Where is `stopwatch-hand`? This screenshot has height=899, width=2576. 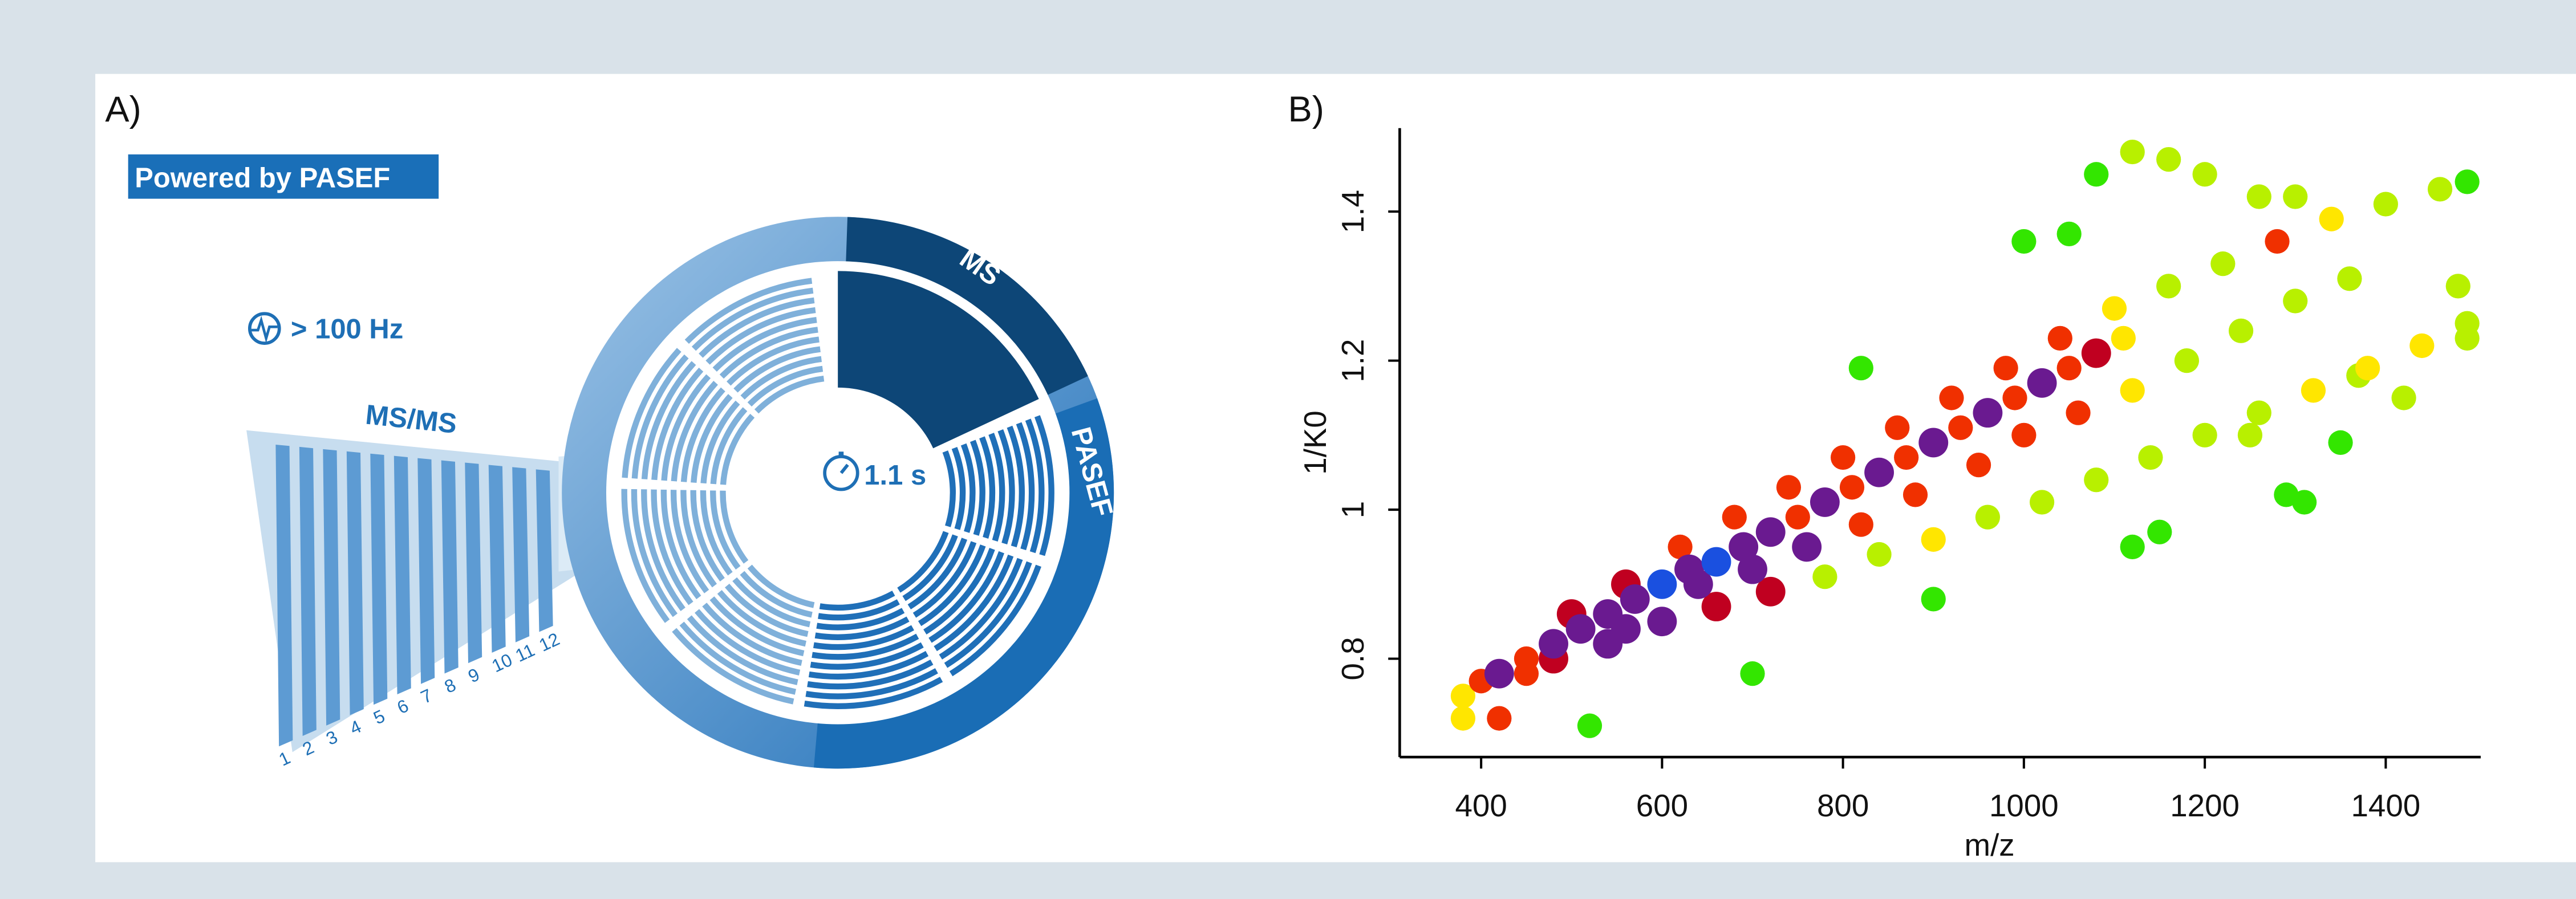 stopwatch-hand is located at coordinates (844, 469).